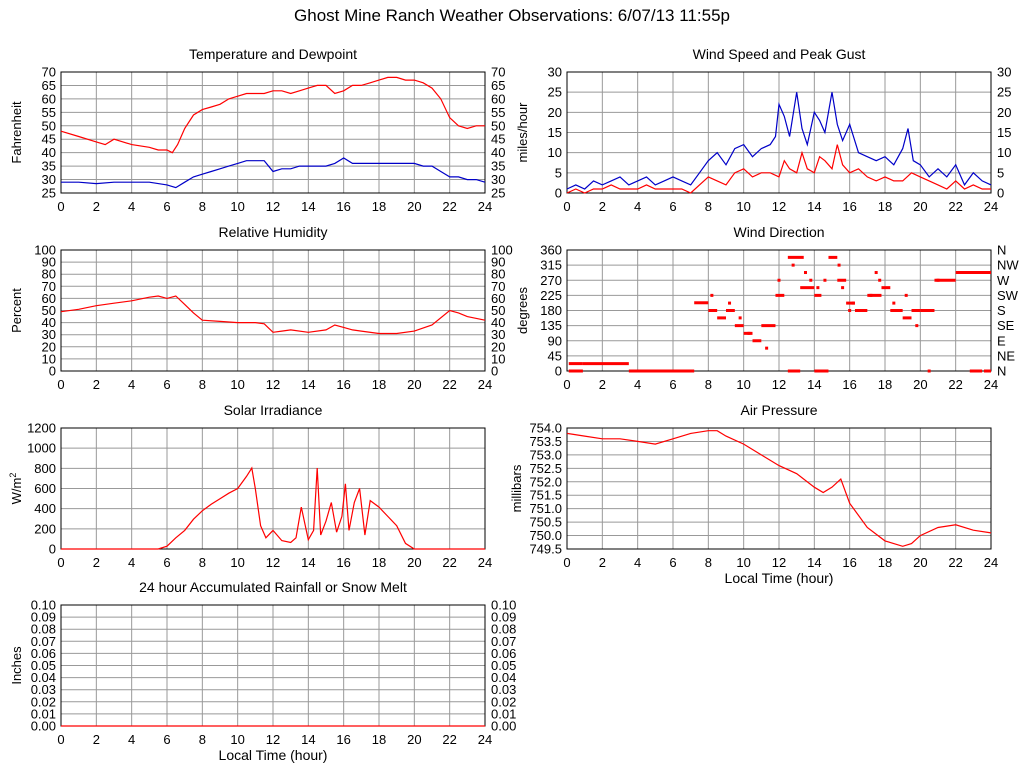 Image resolution: width=1024 pixels, height=768 pixels. Describe the element at coordinates (45, 528) in the screenshot. I see `y-tick-label: 200` at that location.